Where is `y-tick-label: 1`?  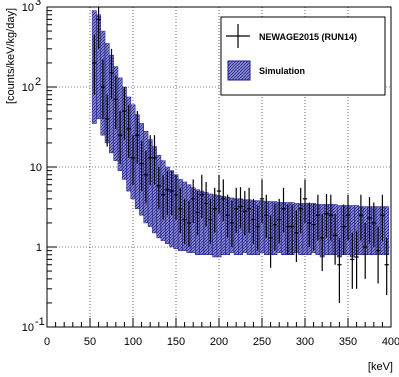
y-tick-label: 1 is located at coordinates (39, 248).